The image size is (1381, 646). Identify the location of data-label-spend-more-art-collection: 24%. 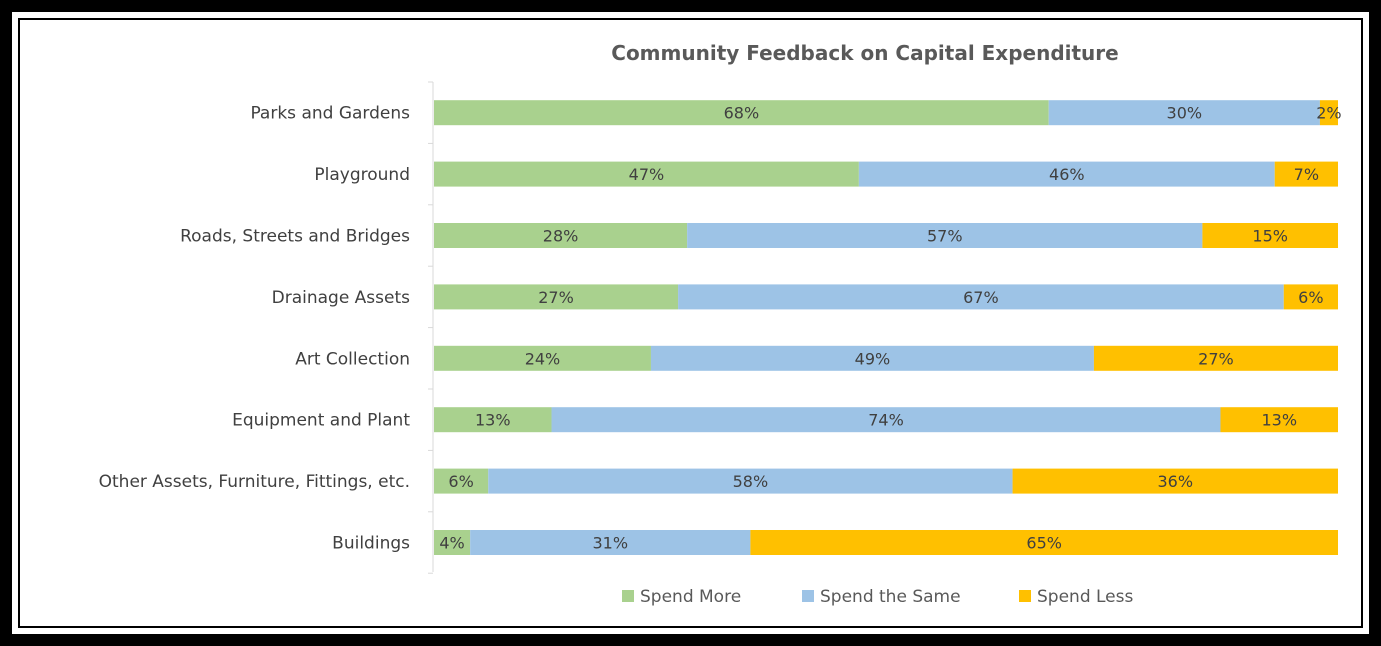
(543, 358).